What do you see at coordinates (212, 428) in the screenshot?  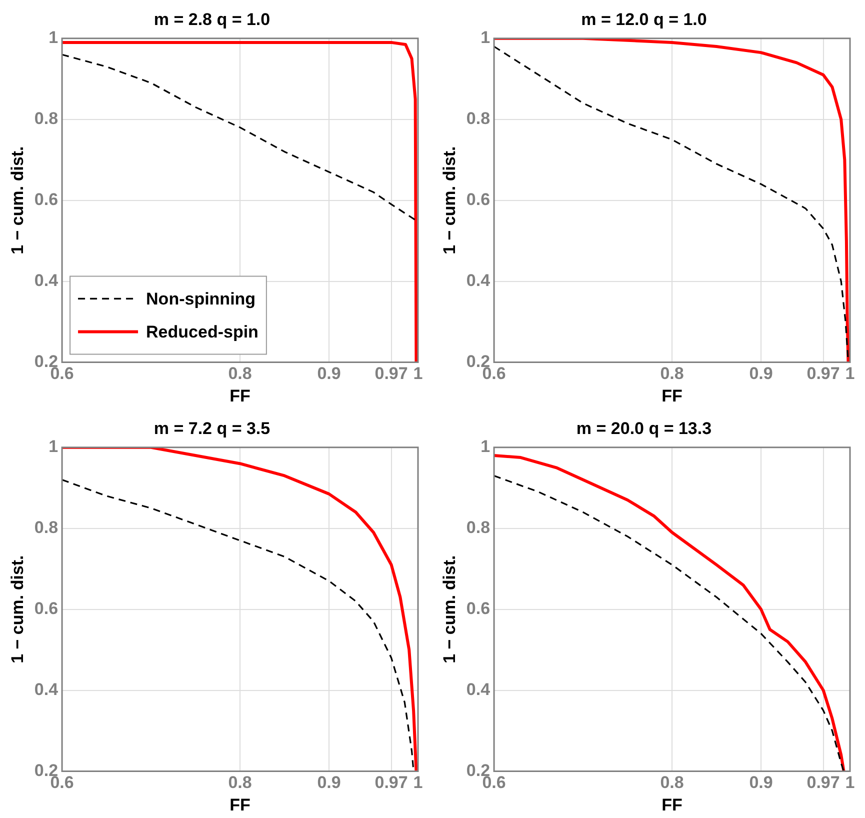 I see `chart-title: m = 7.2 q = 3.5` at bounding box center [212, 428].